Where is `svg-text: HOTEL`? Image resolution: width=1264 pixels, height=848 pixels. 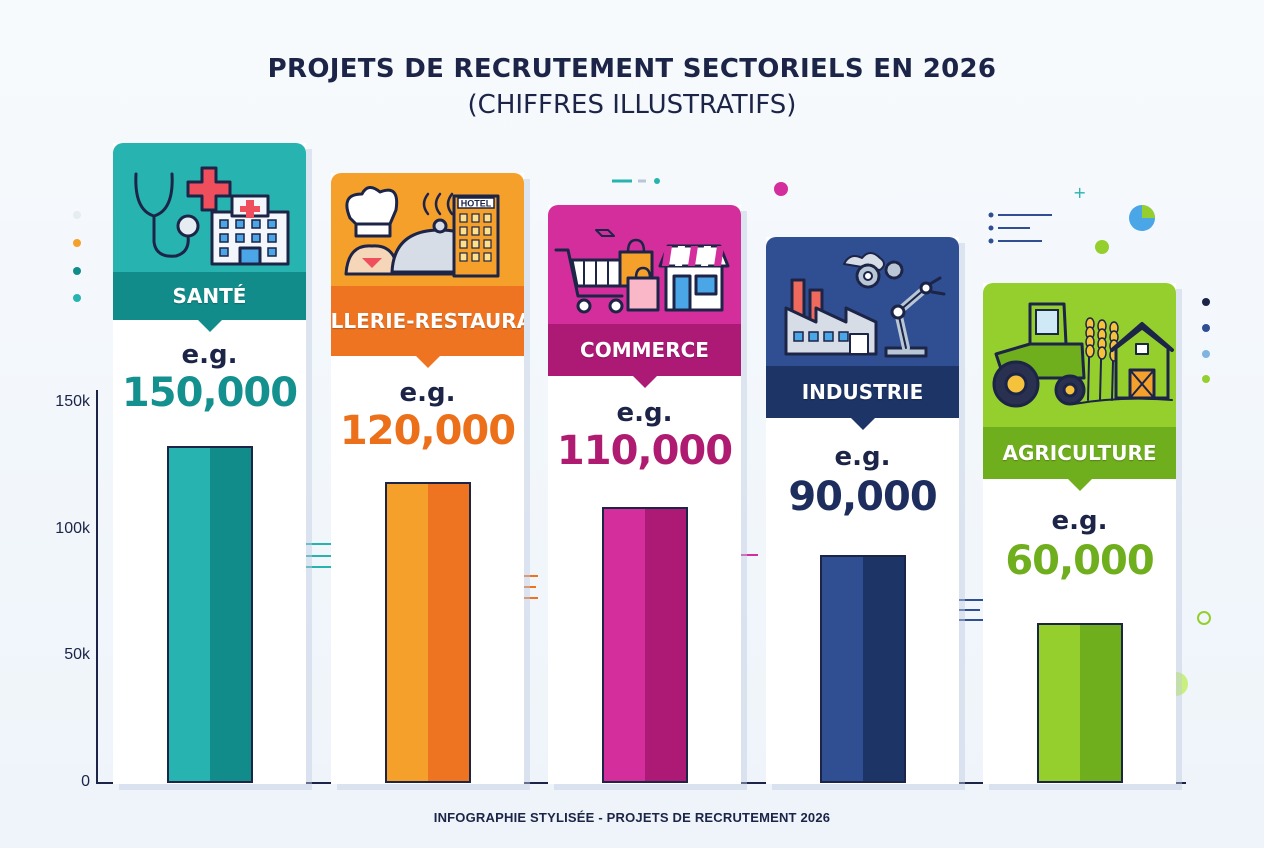 svg-text: HOTEL is located at coordinates (476, 204).